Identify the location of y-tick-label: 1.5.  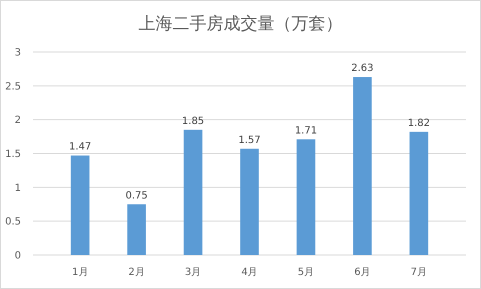
(13, 154).